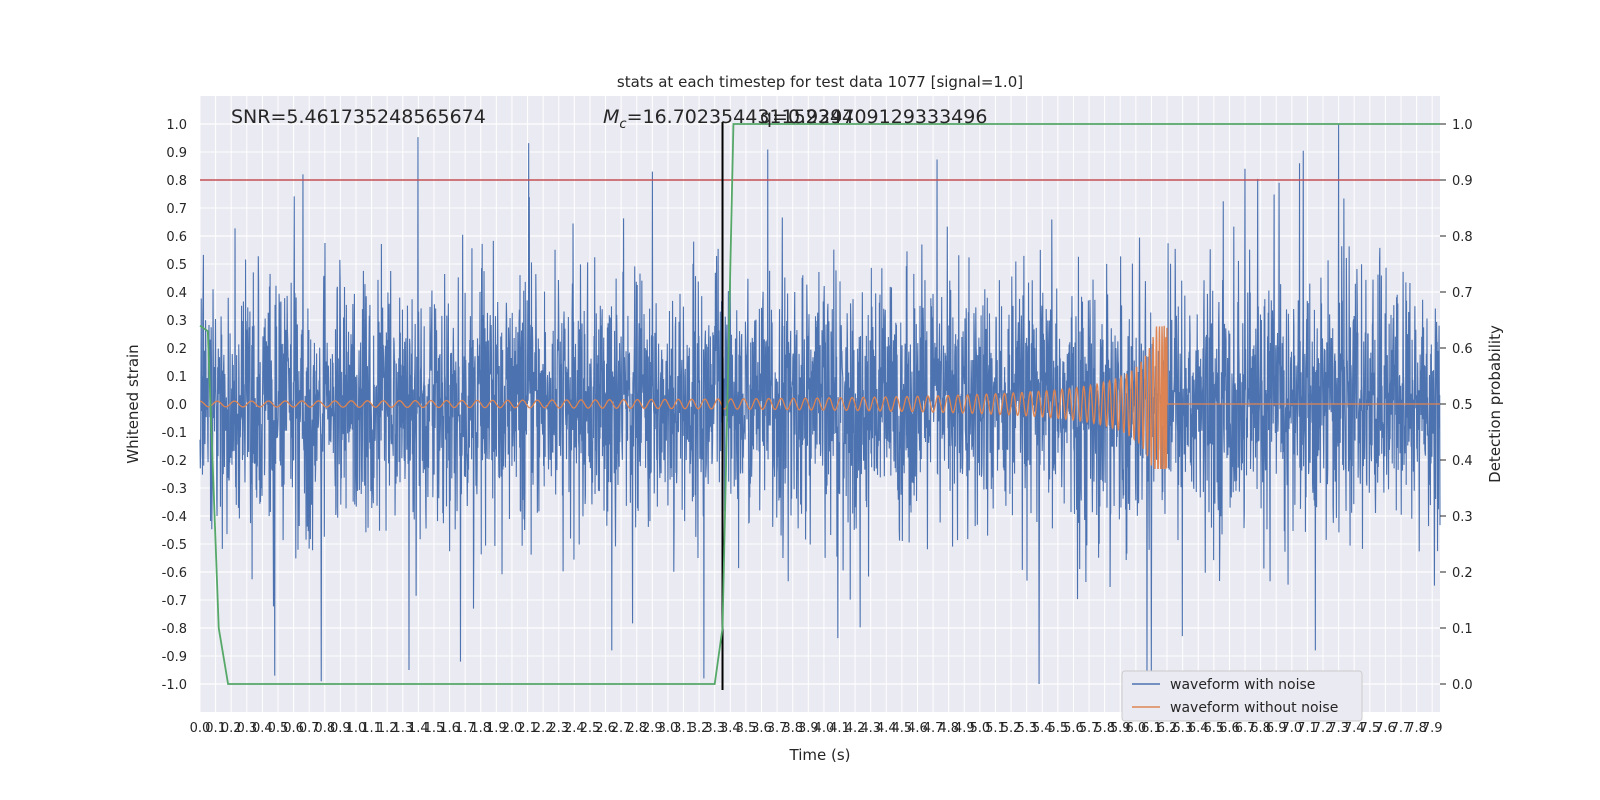  Describe the element at coordinates (1354, 728) in the screenshot. I see `x-tick-label: 7.4` at that location.